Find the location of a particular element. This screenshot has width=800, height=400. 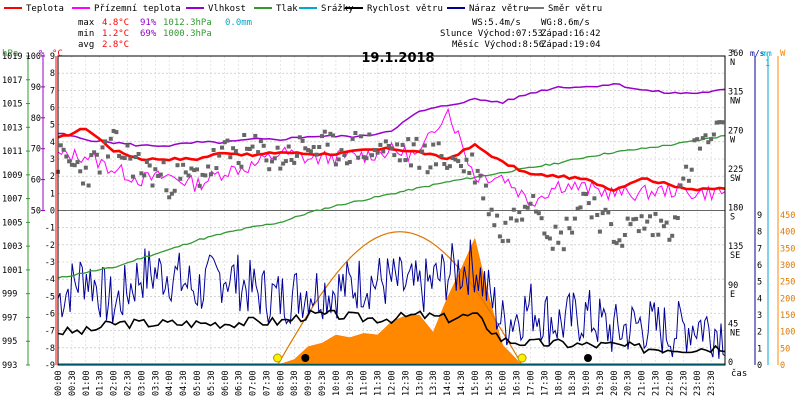

axis-time-tick: 10:30 is located at coordinates (351, 383).